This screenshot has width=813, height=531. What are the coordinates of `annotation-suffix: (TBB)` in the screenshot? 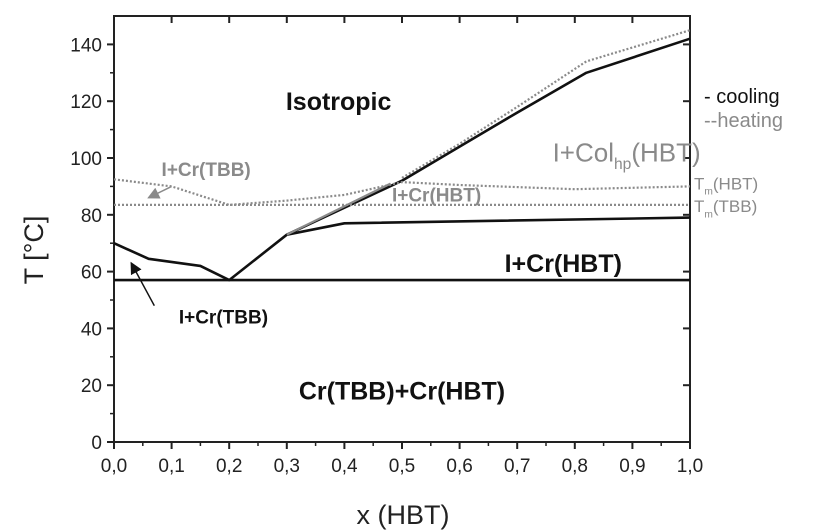 It's located at (735, 206).